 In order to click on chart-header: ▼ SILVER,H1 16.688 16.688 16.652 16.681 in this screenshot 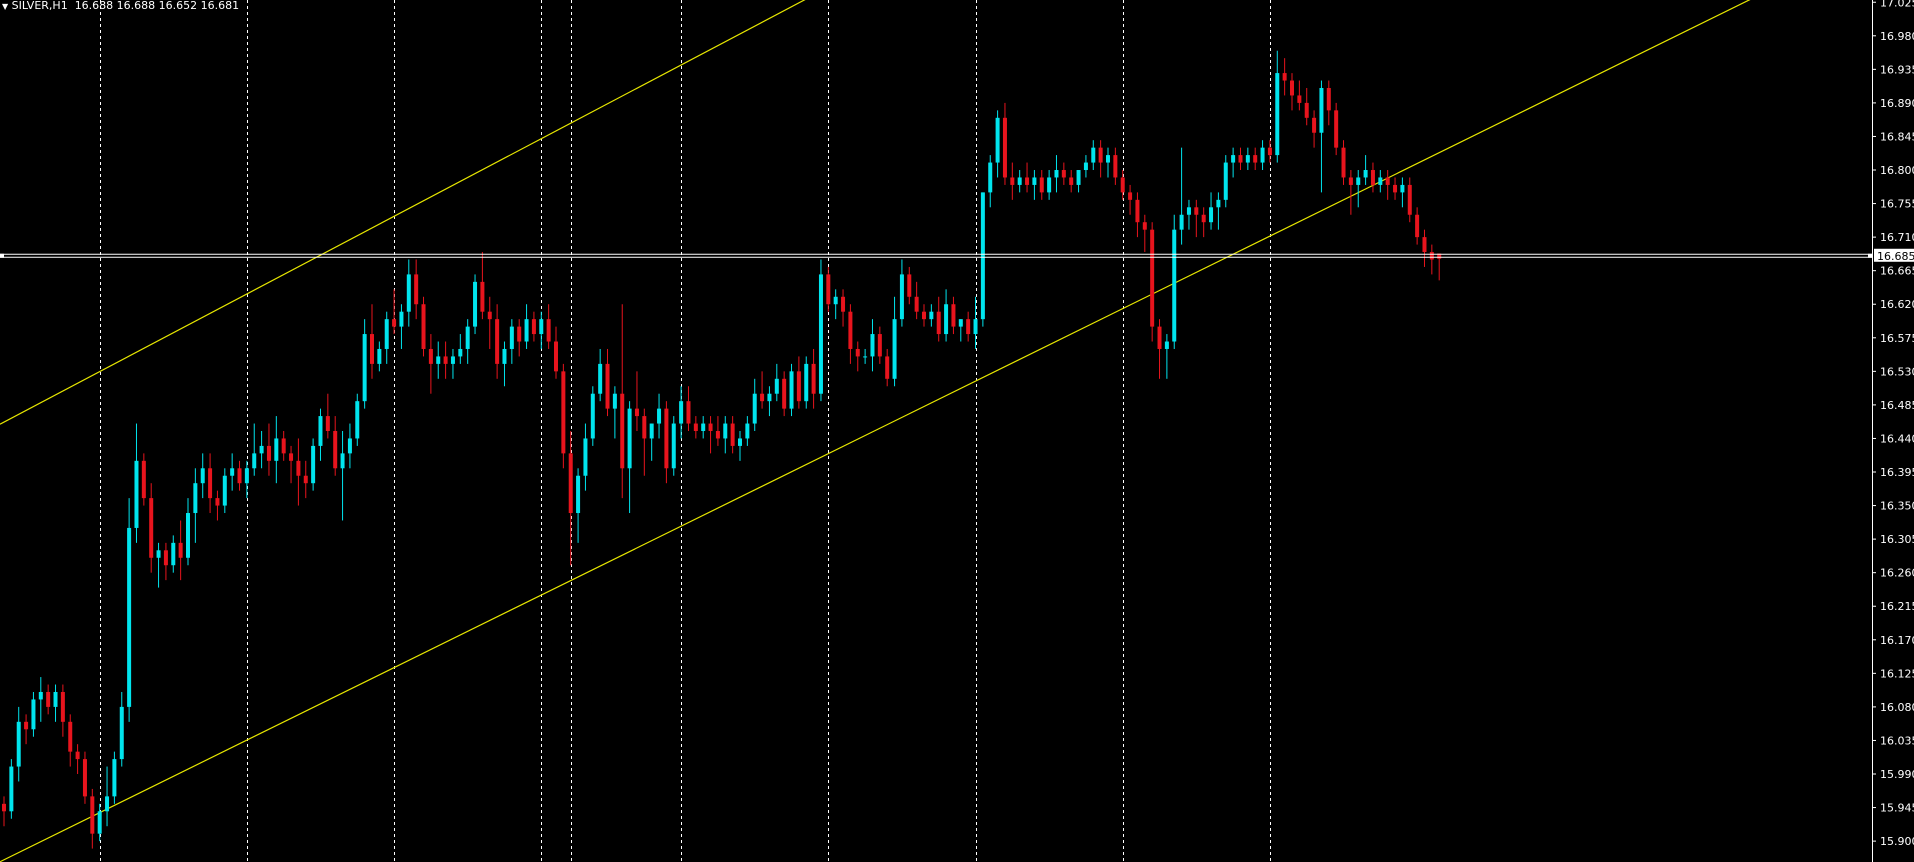, I will do `click(120, 6)`.